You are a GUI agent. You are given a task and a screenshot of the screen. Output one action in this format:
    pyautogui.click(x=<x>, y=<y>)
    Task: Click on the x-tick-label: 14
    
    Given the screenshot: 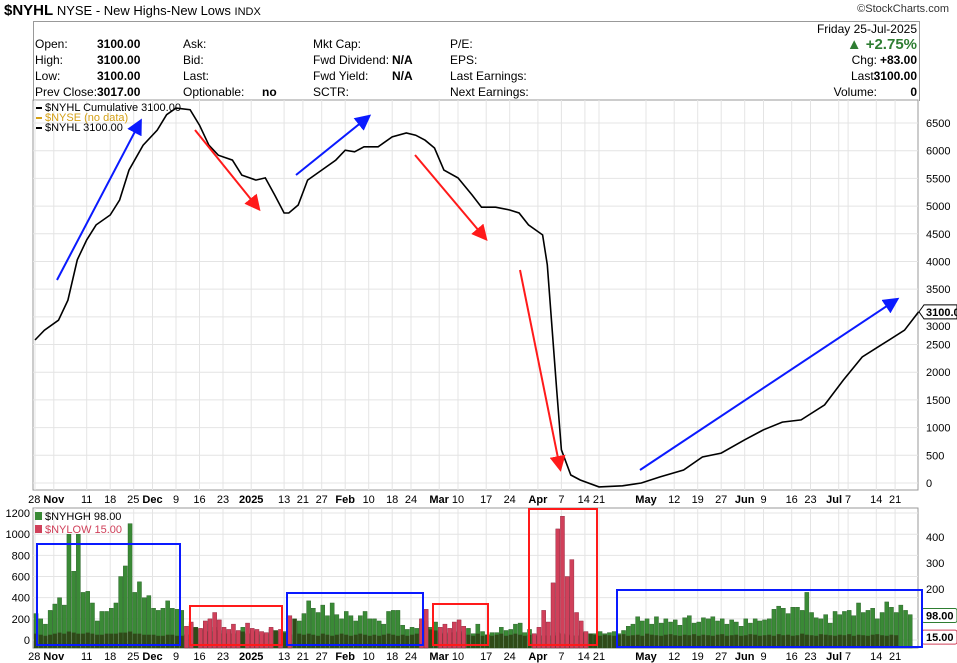 What is the action you would take?
    pyautogui.click(x=876, y=657)
    